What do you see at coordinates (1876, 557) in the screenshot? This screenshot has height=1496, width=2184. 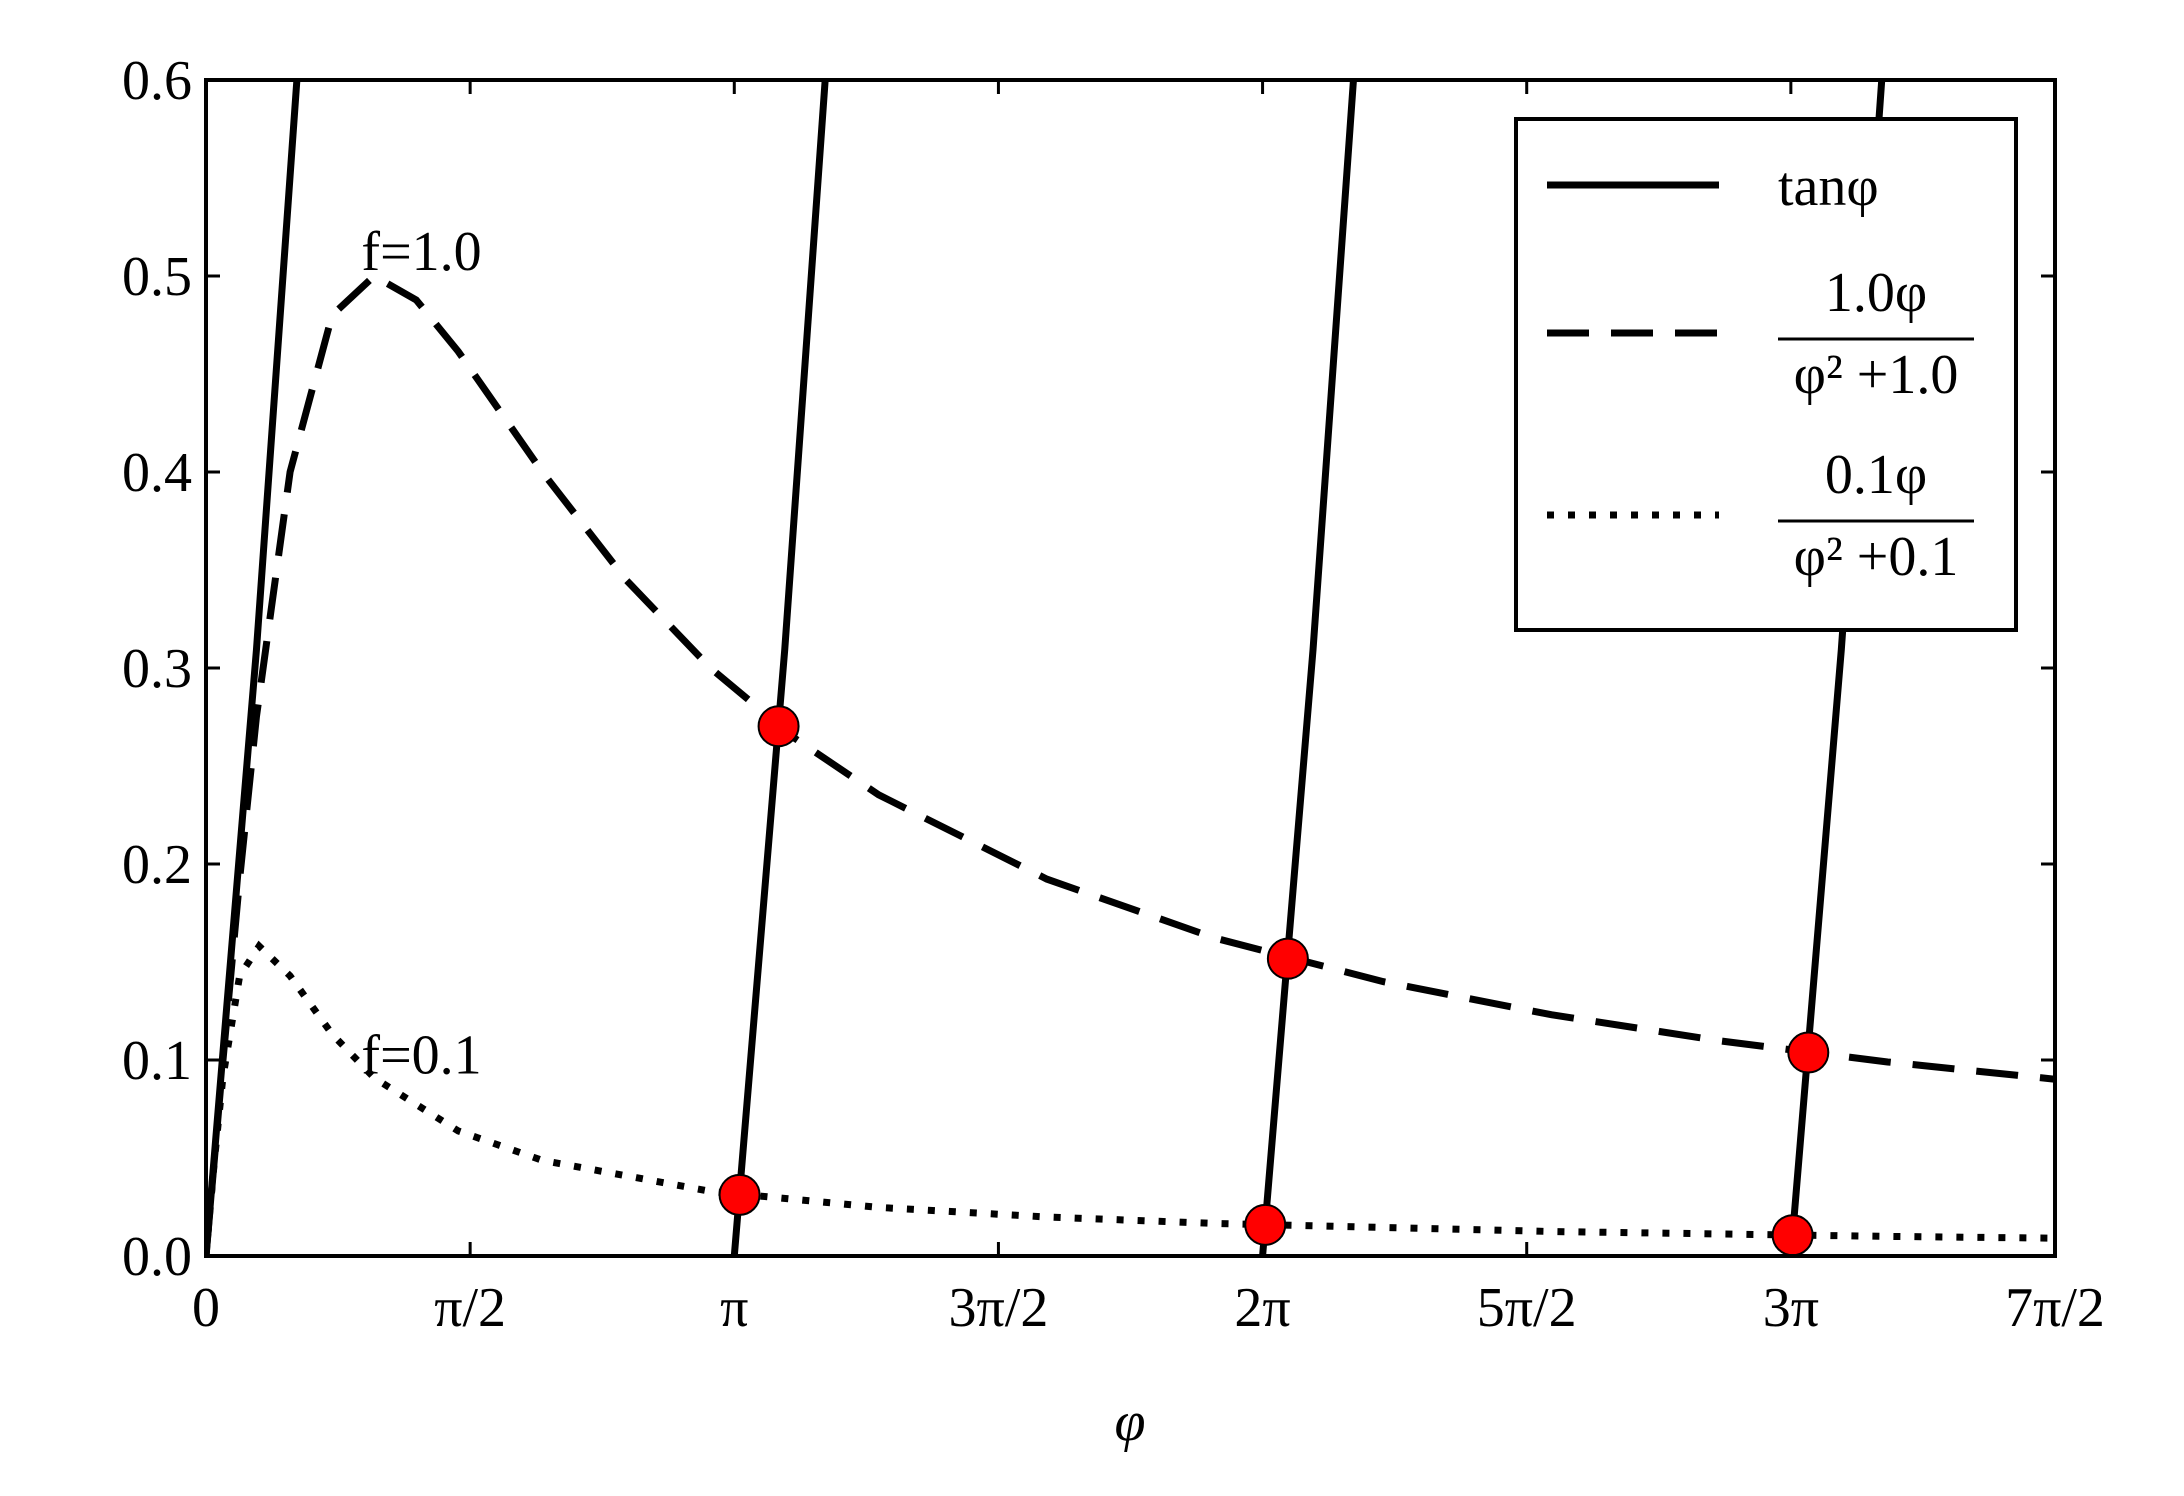 I see `legend-denominator: φ² +0.1` at bounding box center [1876, 557].